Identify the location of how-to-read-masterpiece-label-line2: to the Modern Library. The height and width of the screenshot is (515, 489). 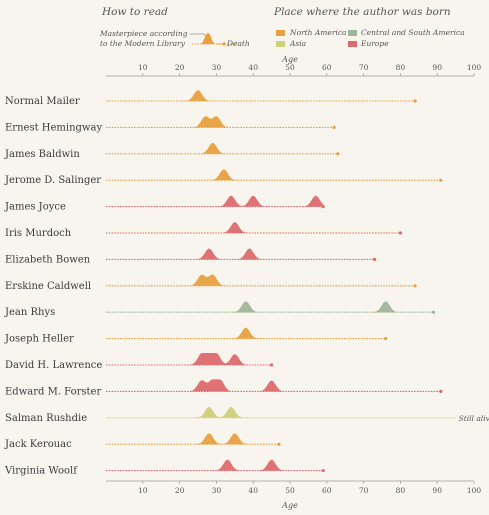
(142, 43).